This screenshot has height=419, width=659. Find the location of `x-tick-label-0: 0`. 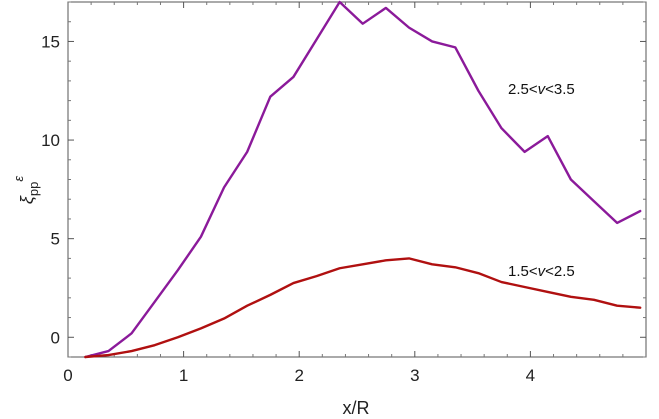

x-tick-label-0: 0 is located at coordinates (67, 375).